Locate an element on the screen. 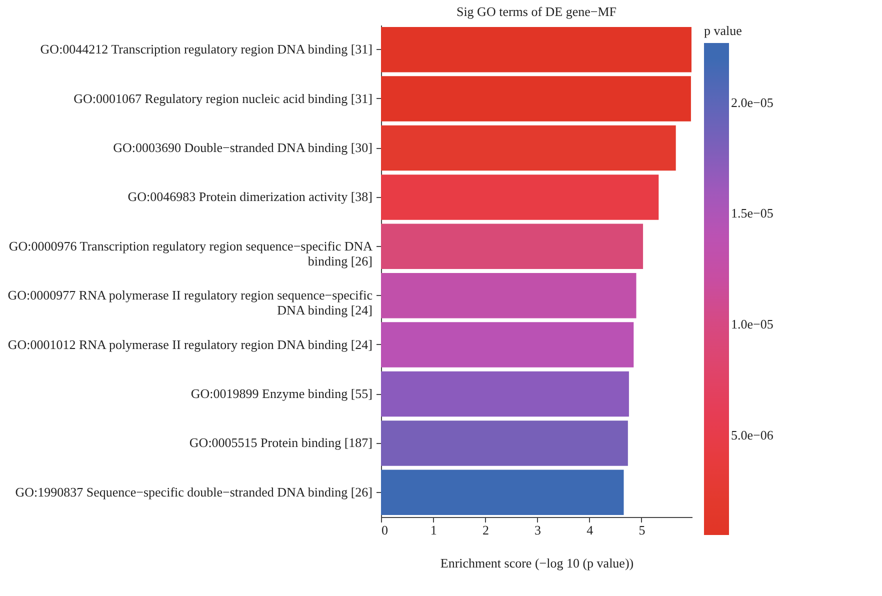 The image size is (882, 596). color-bar-title: p value is located at coordinates (723, 30).